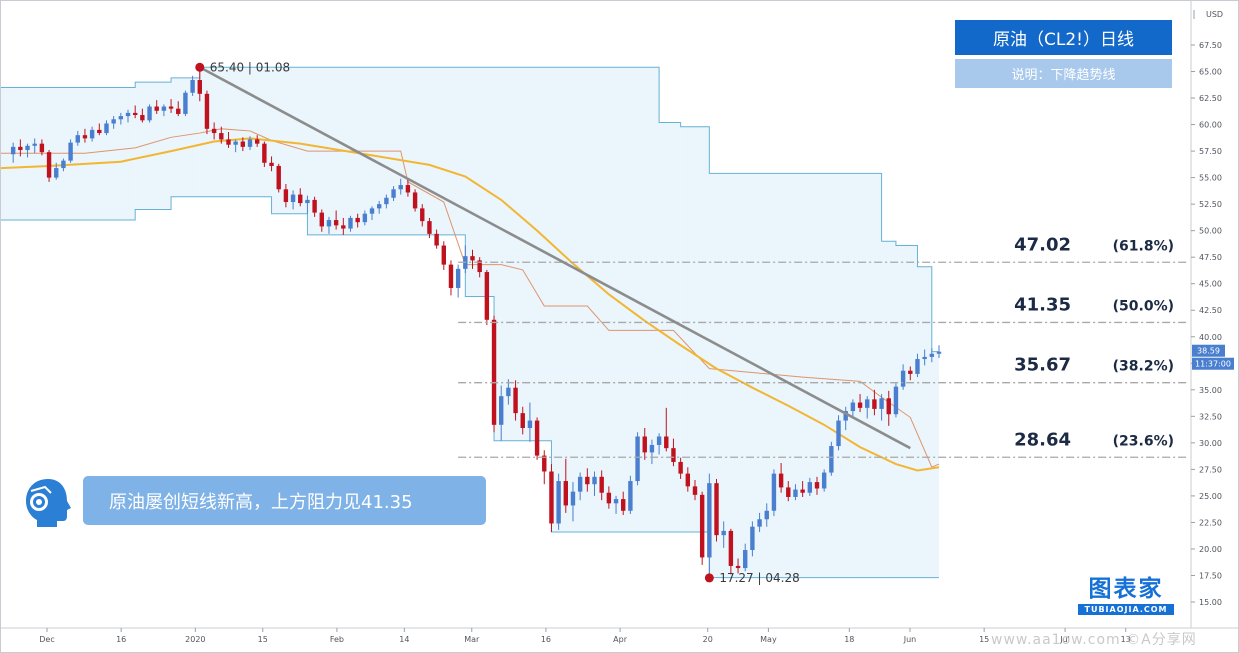 Image resolution: width=1239 pixels, height=653 pixels. I want to click on fib-level-percent: (61.8%), so click(1143, 246).